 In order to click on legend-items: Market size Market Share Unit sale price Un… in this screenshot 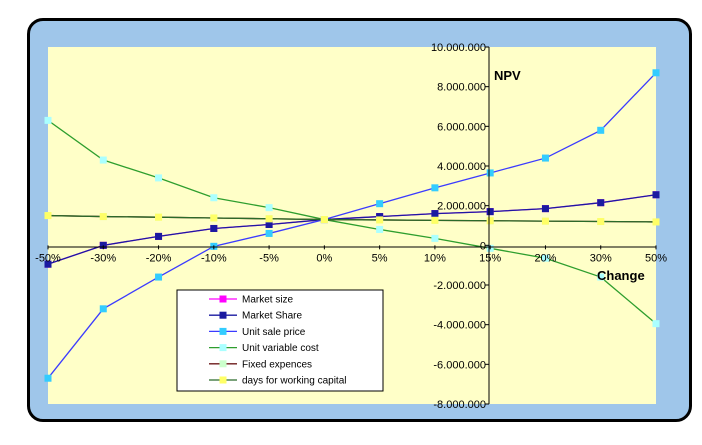, I will do `click(278, 341)`.